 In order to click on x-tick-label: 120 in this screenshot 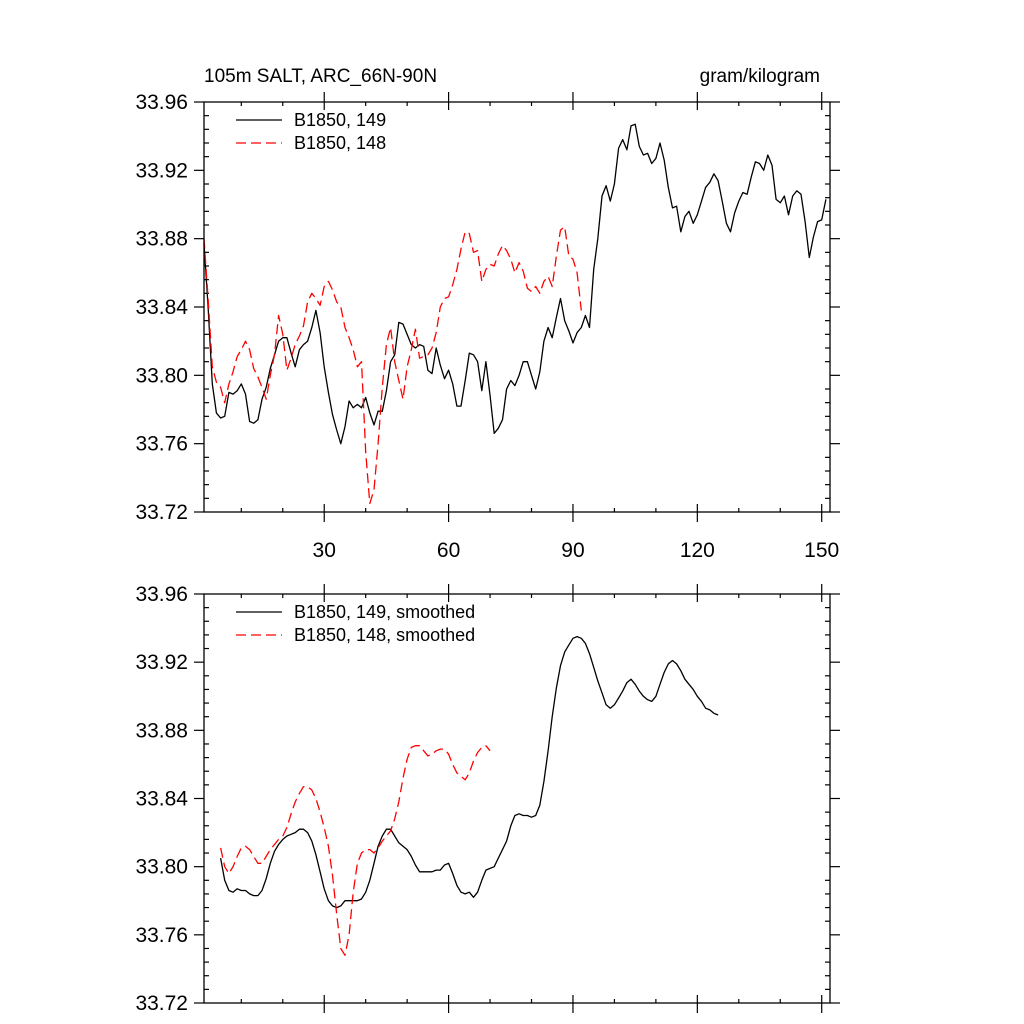, I will do `click(697, 550)`.